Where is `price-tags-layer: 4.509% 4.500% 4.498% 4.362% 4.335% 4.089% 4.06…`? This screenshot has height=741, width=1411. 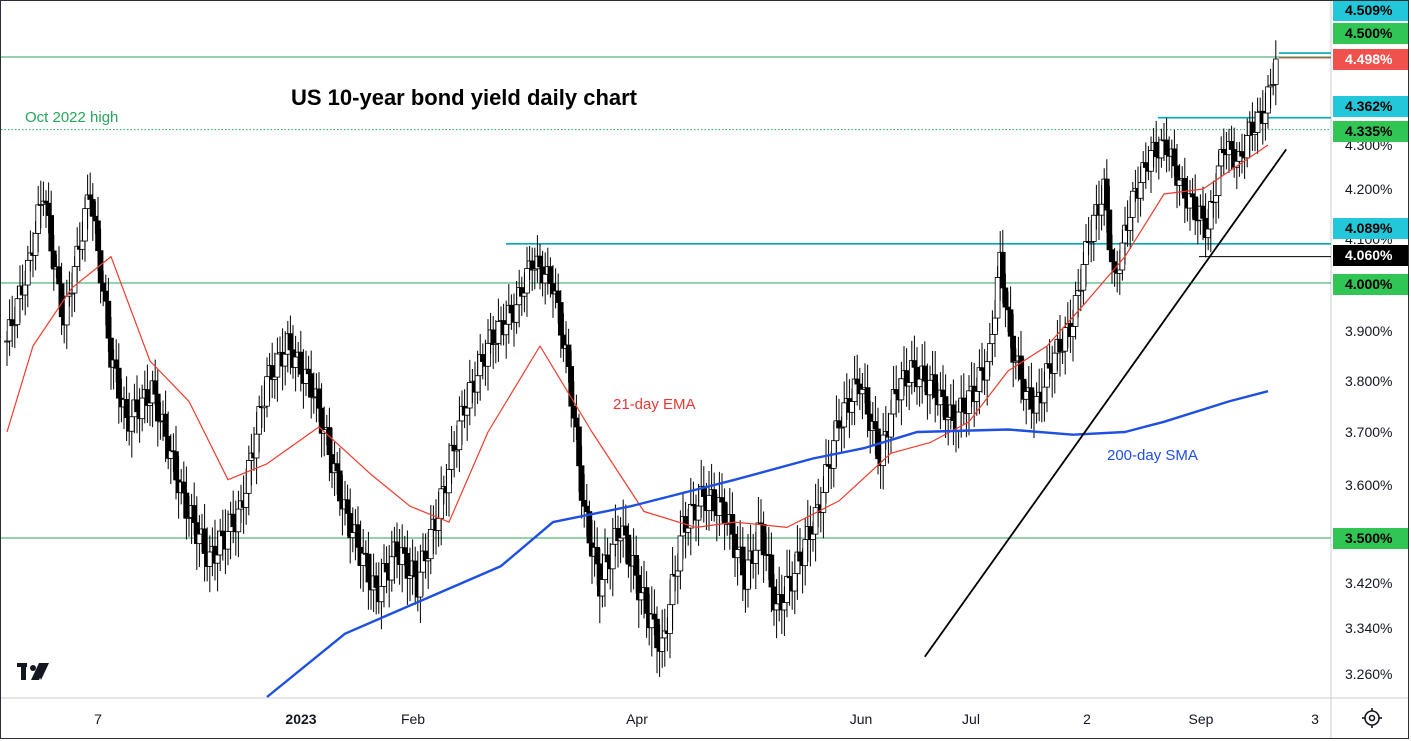 price-tags-layer: 4.509% 4.500% 4.498% 4.362% 4.335% 4.089% 4.06… is located at coordinates (1370, 275).